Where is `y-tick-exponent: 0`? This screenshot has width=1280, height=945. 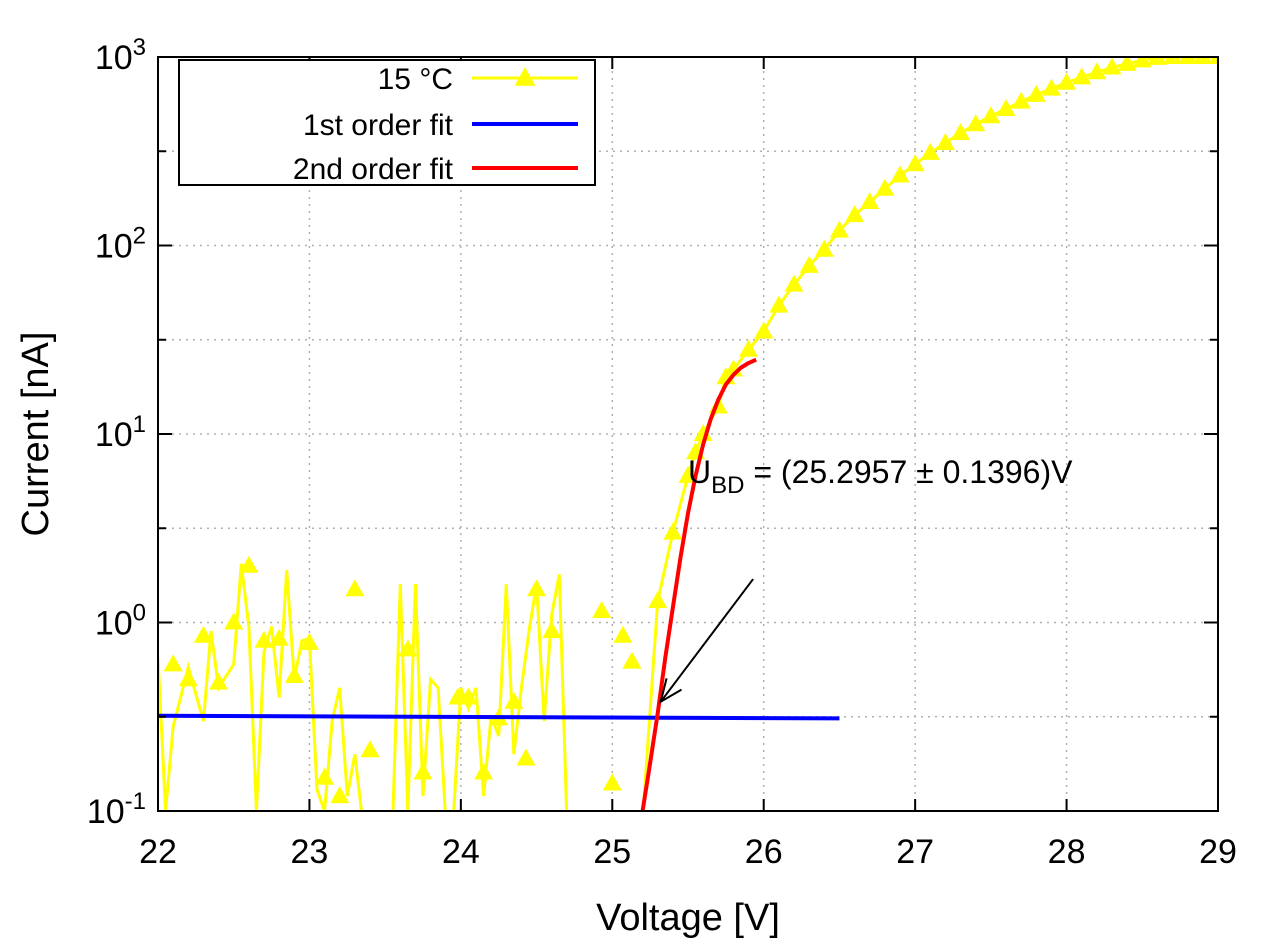
y-tick-exponent: 0 is located at coordinates (139, 613).